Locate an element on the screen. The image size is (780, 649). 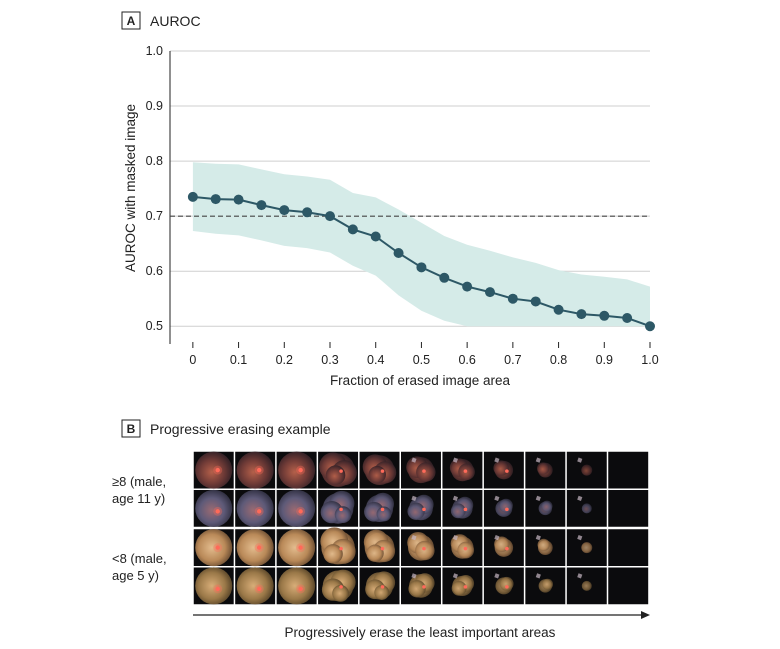
y-tick-label: 0.6 is located at coordinates (154, 271).